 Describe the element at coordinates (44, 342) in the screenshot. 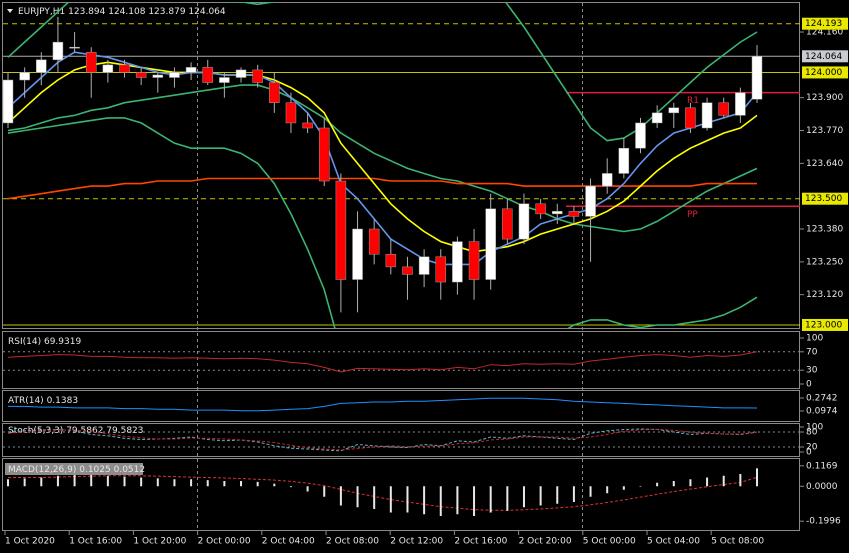

I see `rsi-title: RSI(14) 69.9319` at that location.